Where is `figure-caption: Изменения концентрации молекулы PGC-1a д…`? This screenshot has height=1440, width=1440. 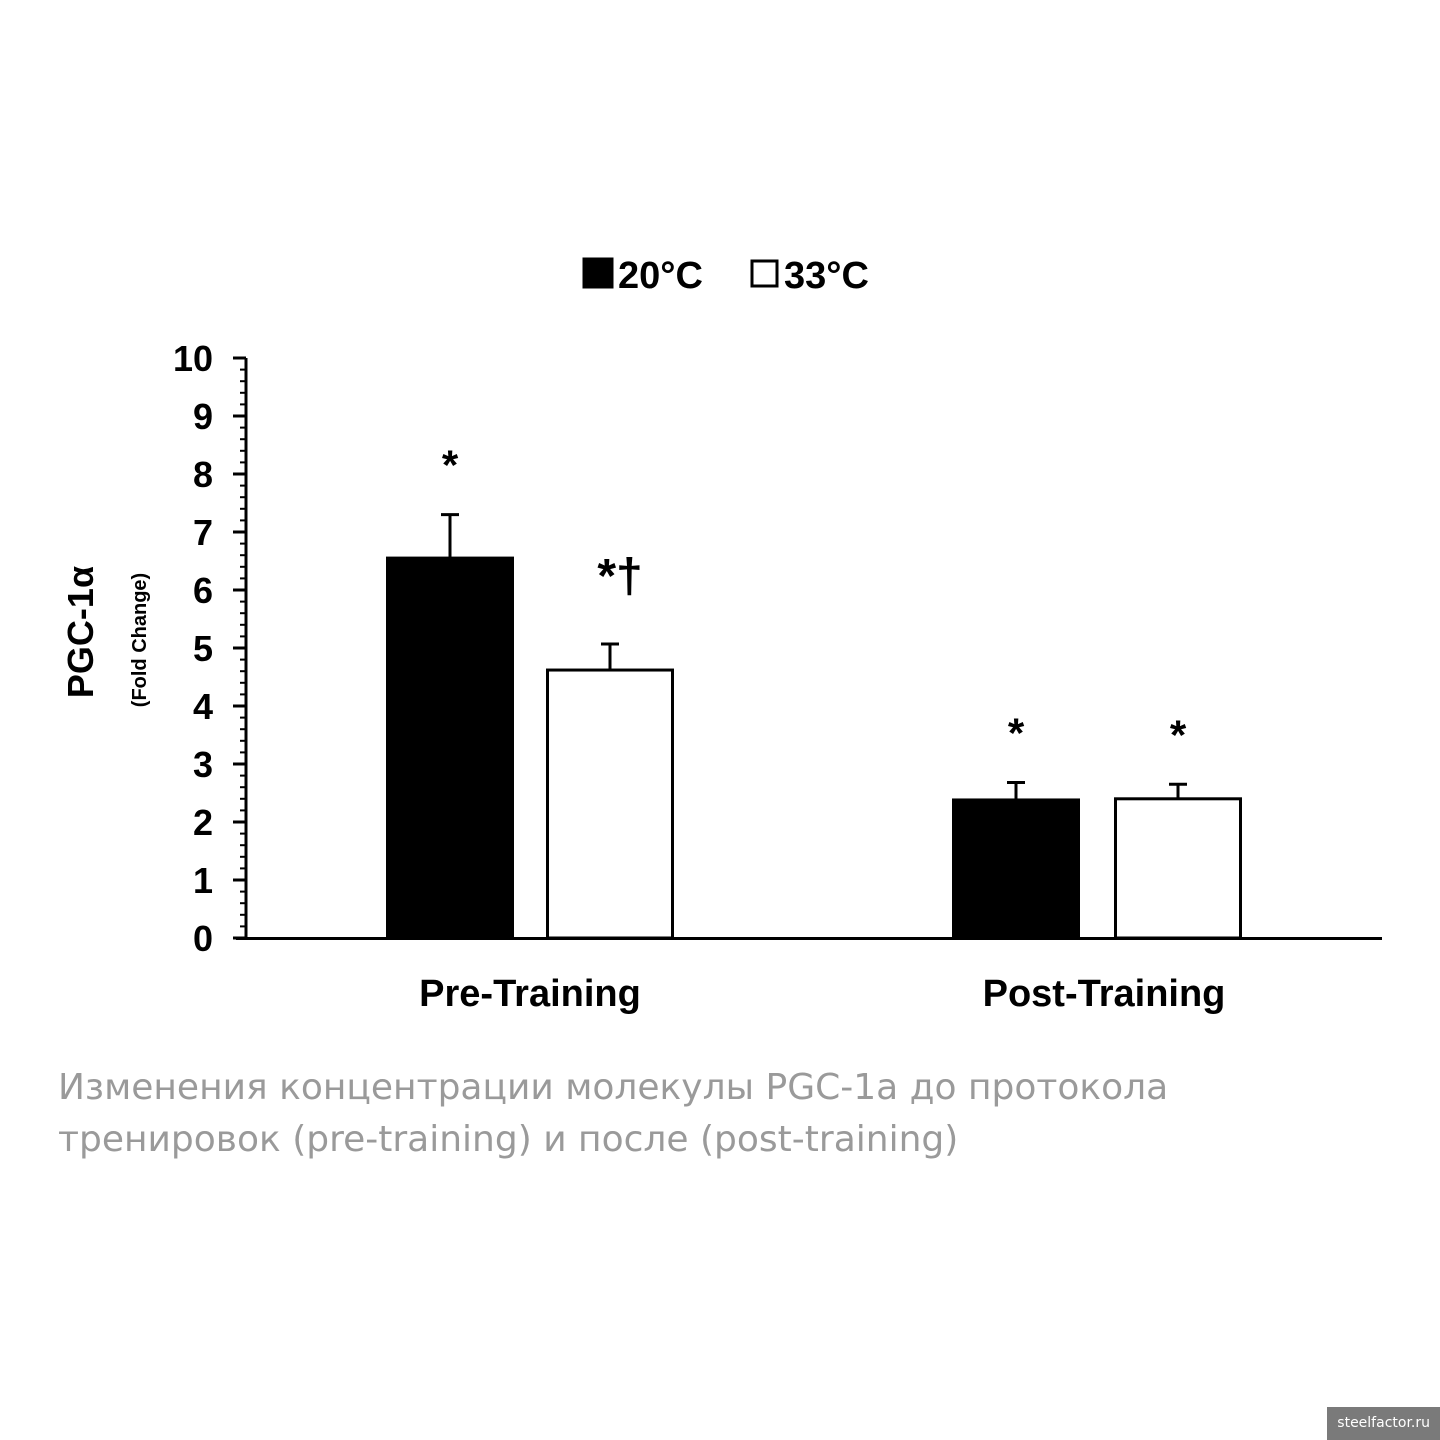 figure-caption: Изменения концентрации молекулы PGC-1a д… is located at coordinates (613, 1113).